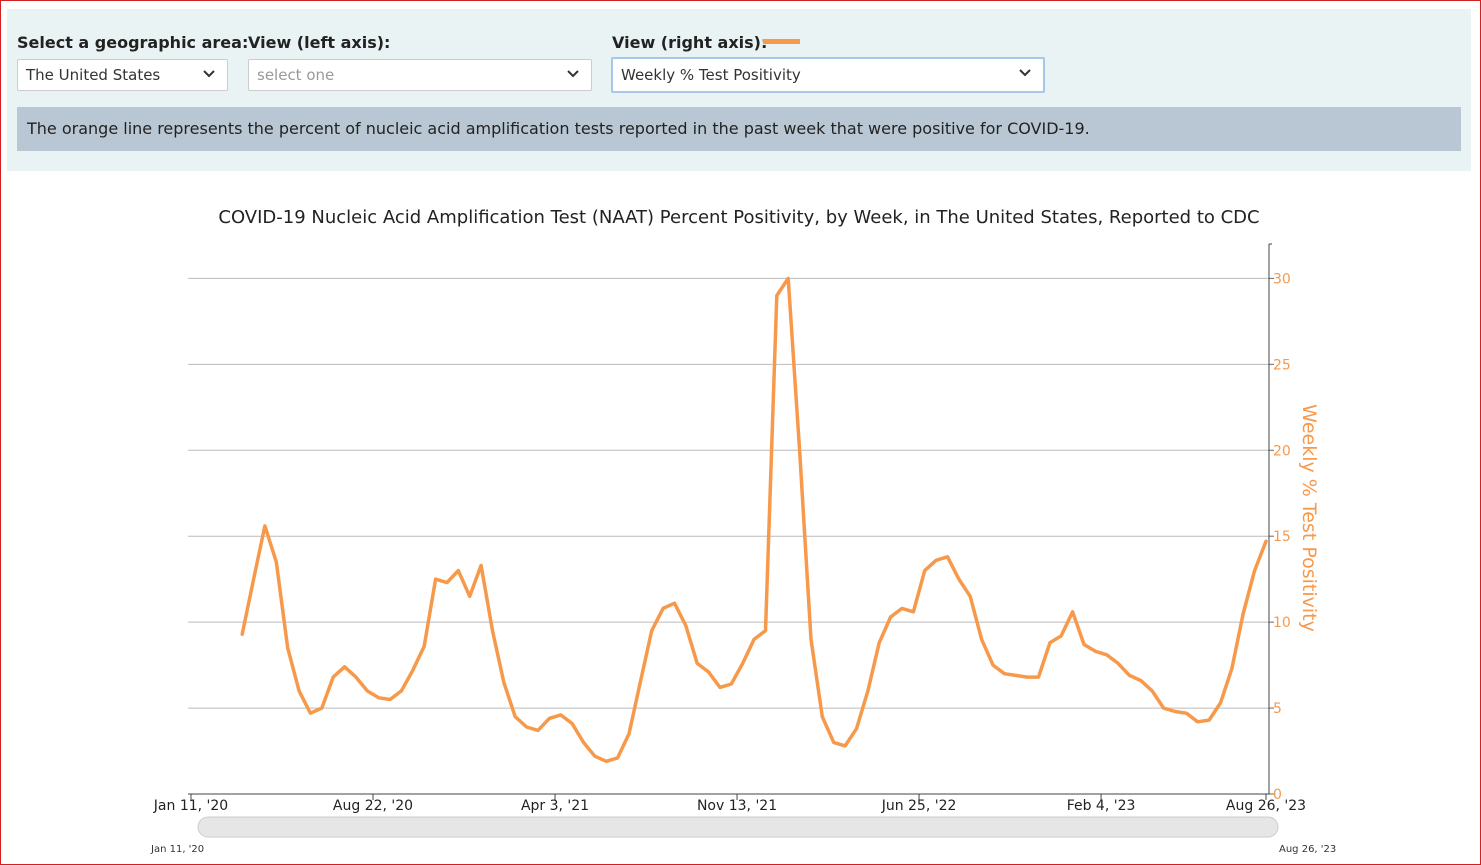  I want to click on y2-tick-label: 30, so click(1282, 279).